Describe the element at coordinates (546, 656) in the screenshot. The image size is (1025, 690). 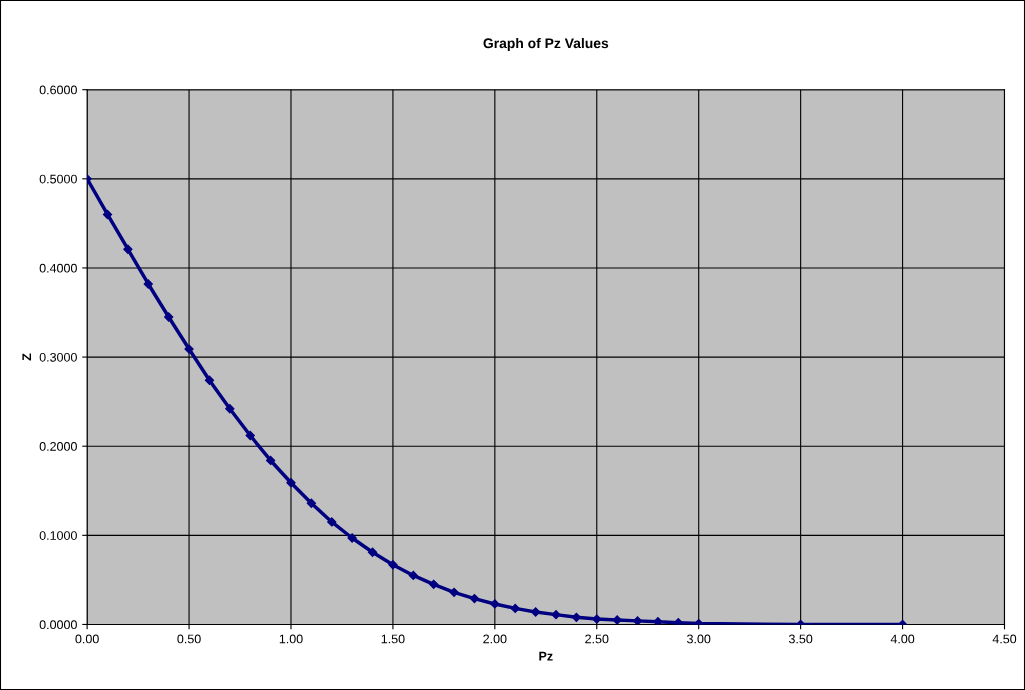
I see `x-axis-title: Pz` at that location.